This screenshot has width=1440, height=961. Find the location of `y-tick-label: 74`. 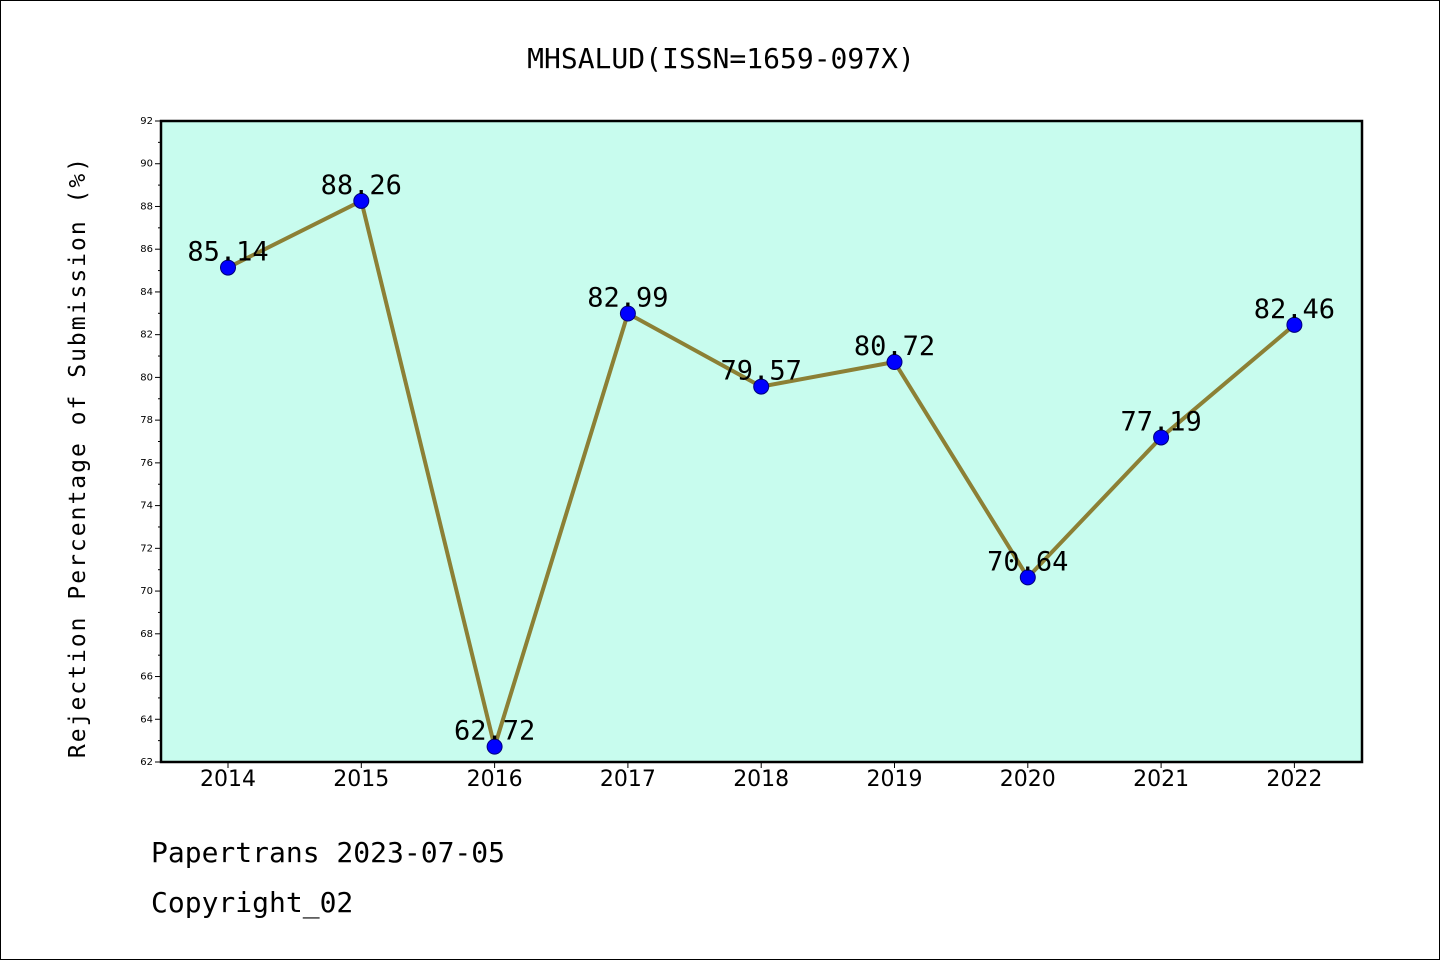

y-tick-label: 74 is located at coordinates (146, 506).